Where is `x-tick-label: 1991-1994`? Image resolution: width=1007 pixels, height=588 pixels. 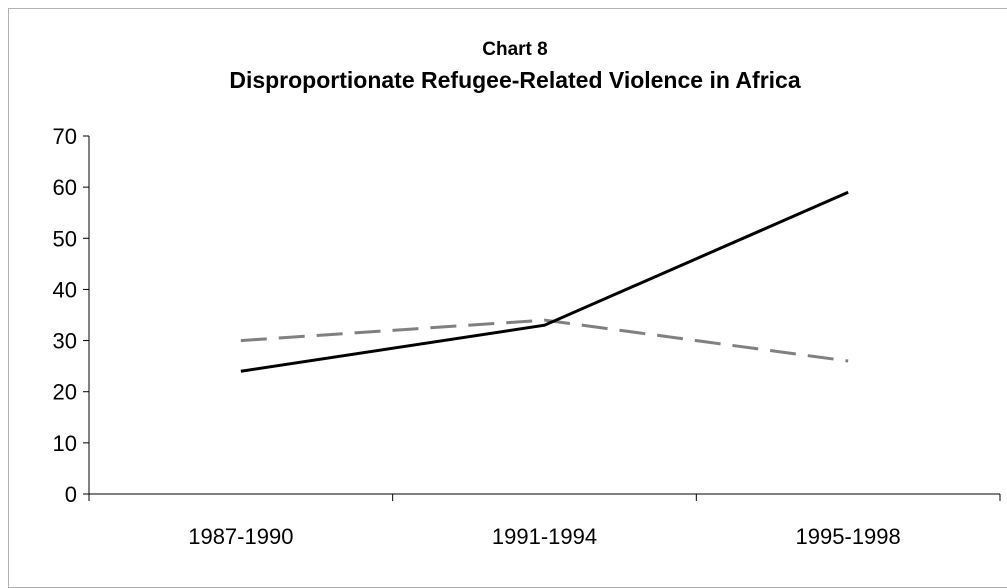 x-tick-label: 1991-1994 is located at coordinates (544, 536).